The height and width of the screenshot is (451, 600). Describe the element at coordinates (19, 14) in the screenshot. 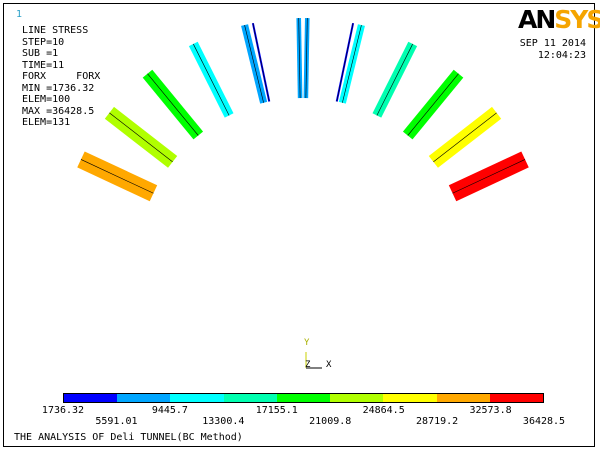

I see `window-number: 1` at that location.